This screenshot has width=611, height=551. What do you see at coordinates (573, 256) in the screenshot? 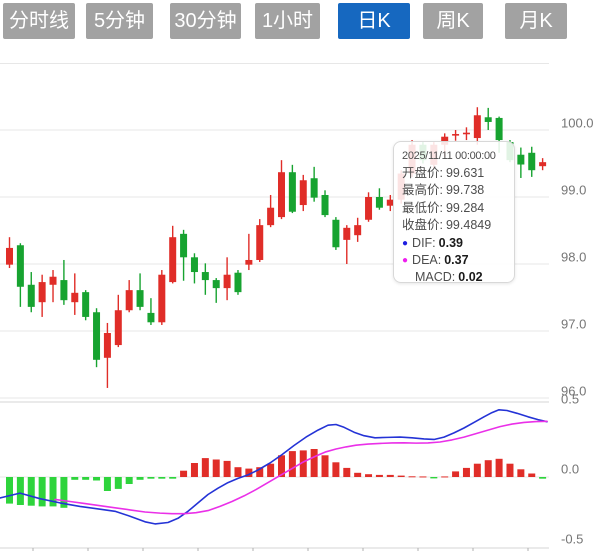
I see `price-axis-label: 98.0` at bounding box center [573, 256].